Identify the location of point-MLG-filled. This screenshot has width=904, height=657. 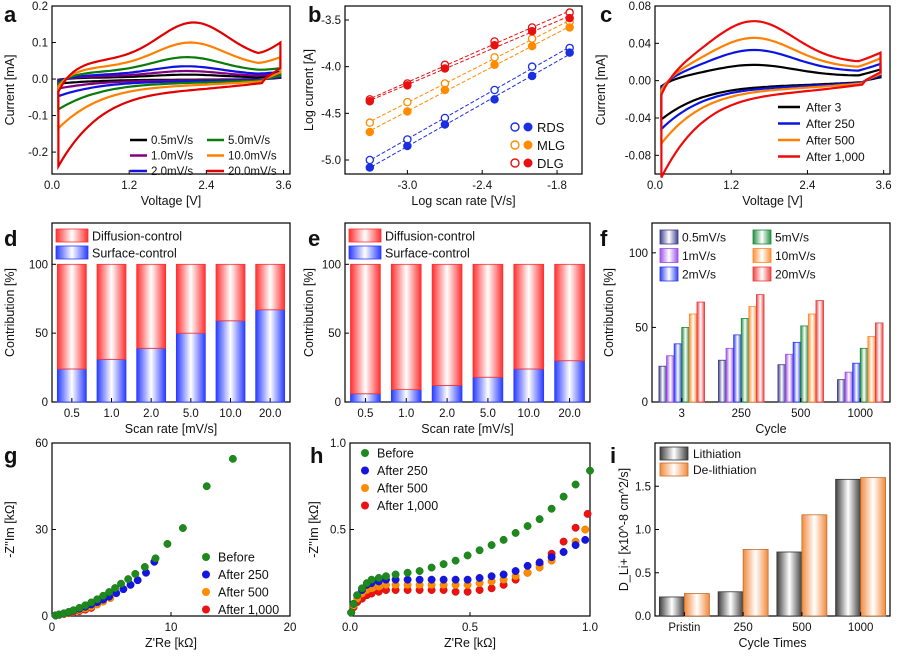
(569, 27).